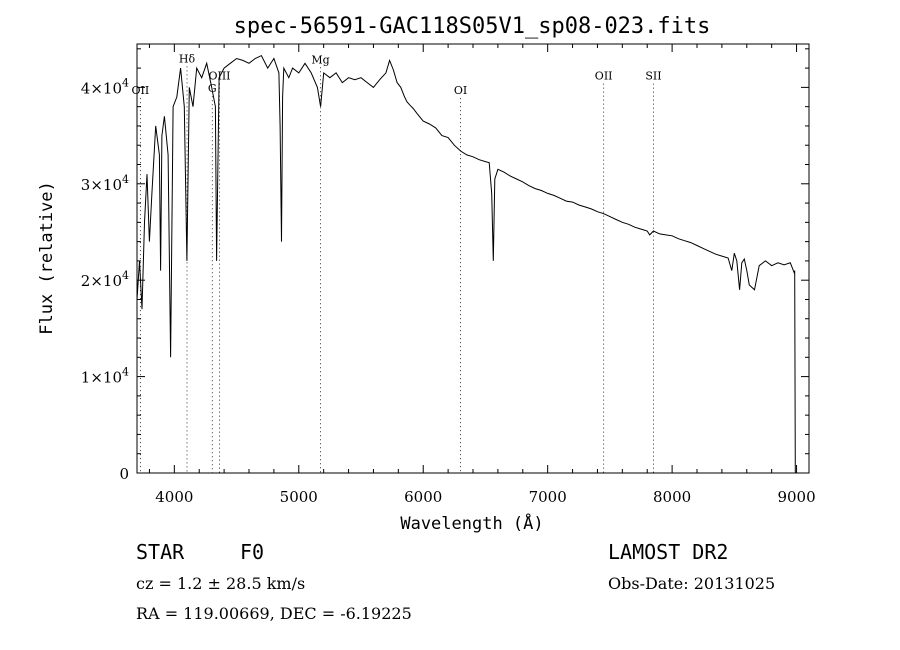 The width and height of the screenshot is (900, 650). What do you see at coordinates (299, 497) in the screenshot?
I see `x-tick-label: 5000` at bounding box center [299, 497].